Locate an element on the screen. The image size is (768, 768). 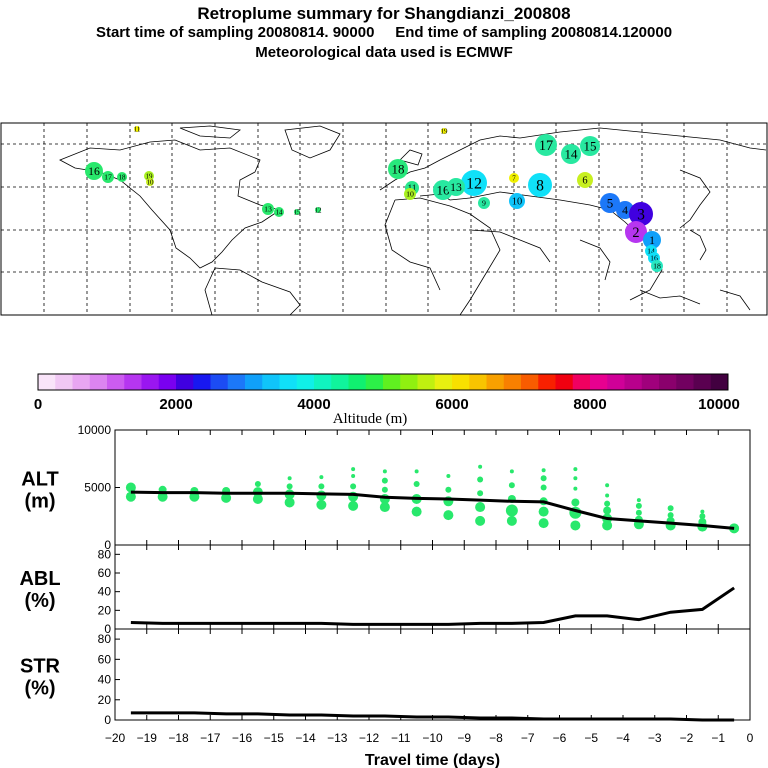
plume-marker-label: 13 is located at coordinates (268, 209).